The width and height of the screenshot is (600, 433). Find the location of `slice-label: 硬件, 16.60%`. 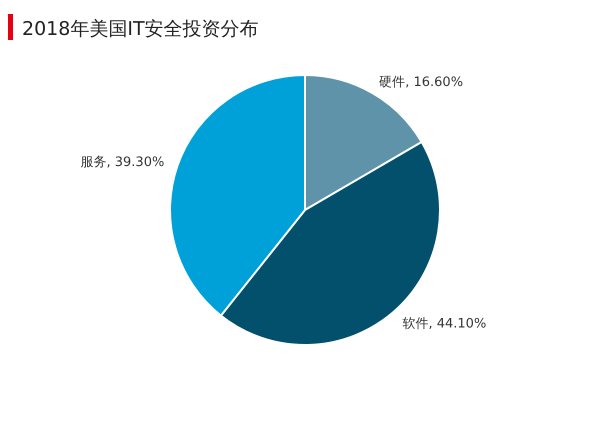

slice-label: 硬件, 16.60% is located at coordinates (421, 82).